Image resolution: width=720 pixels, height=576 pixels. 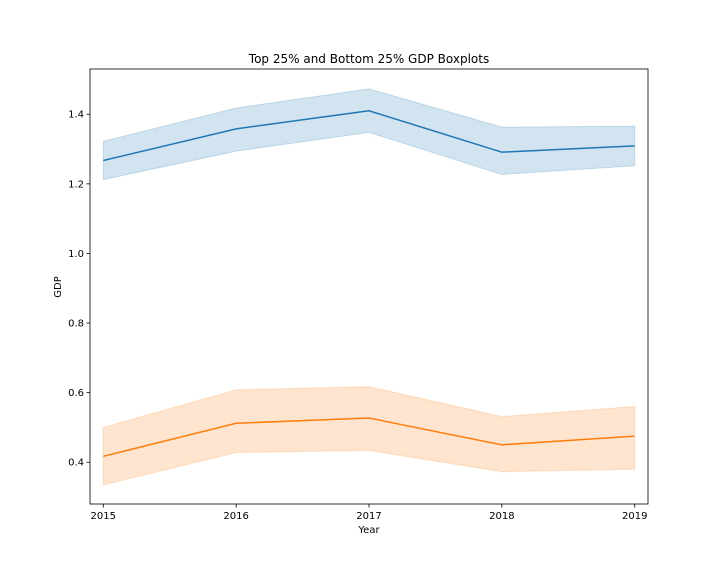 I want to click on y-tick-label: 0.8, so click(x=76, y=324).